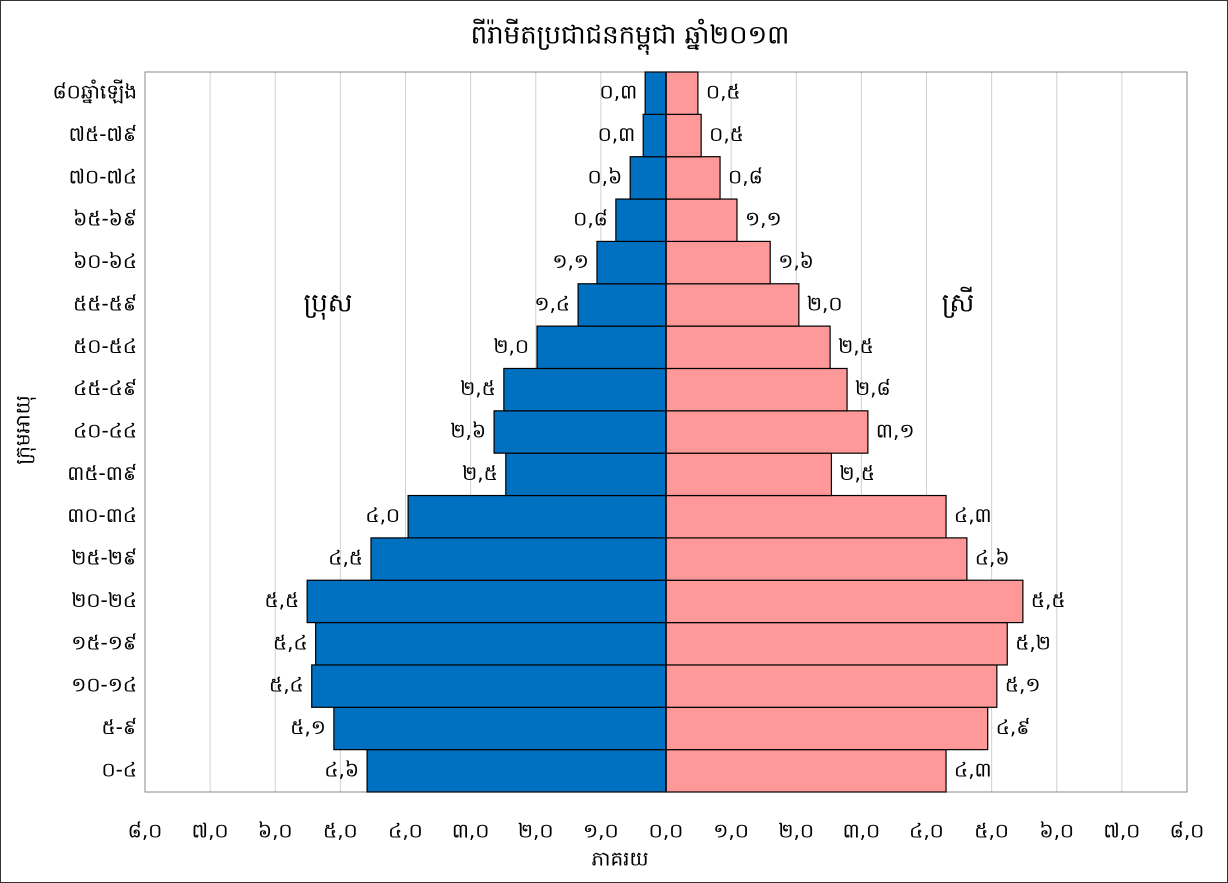  I want to click on data-label: ៤,៥, so click(345, 558).